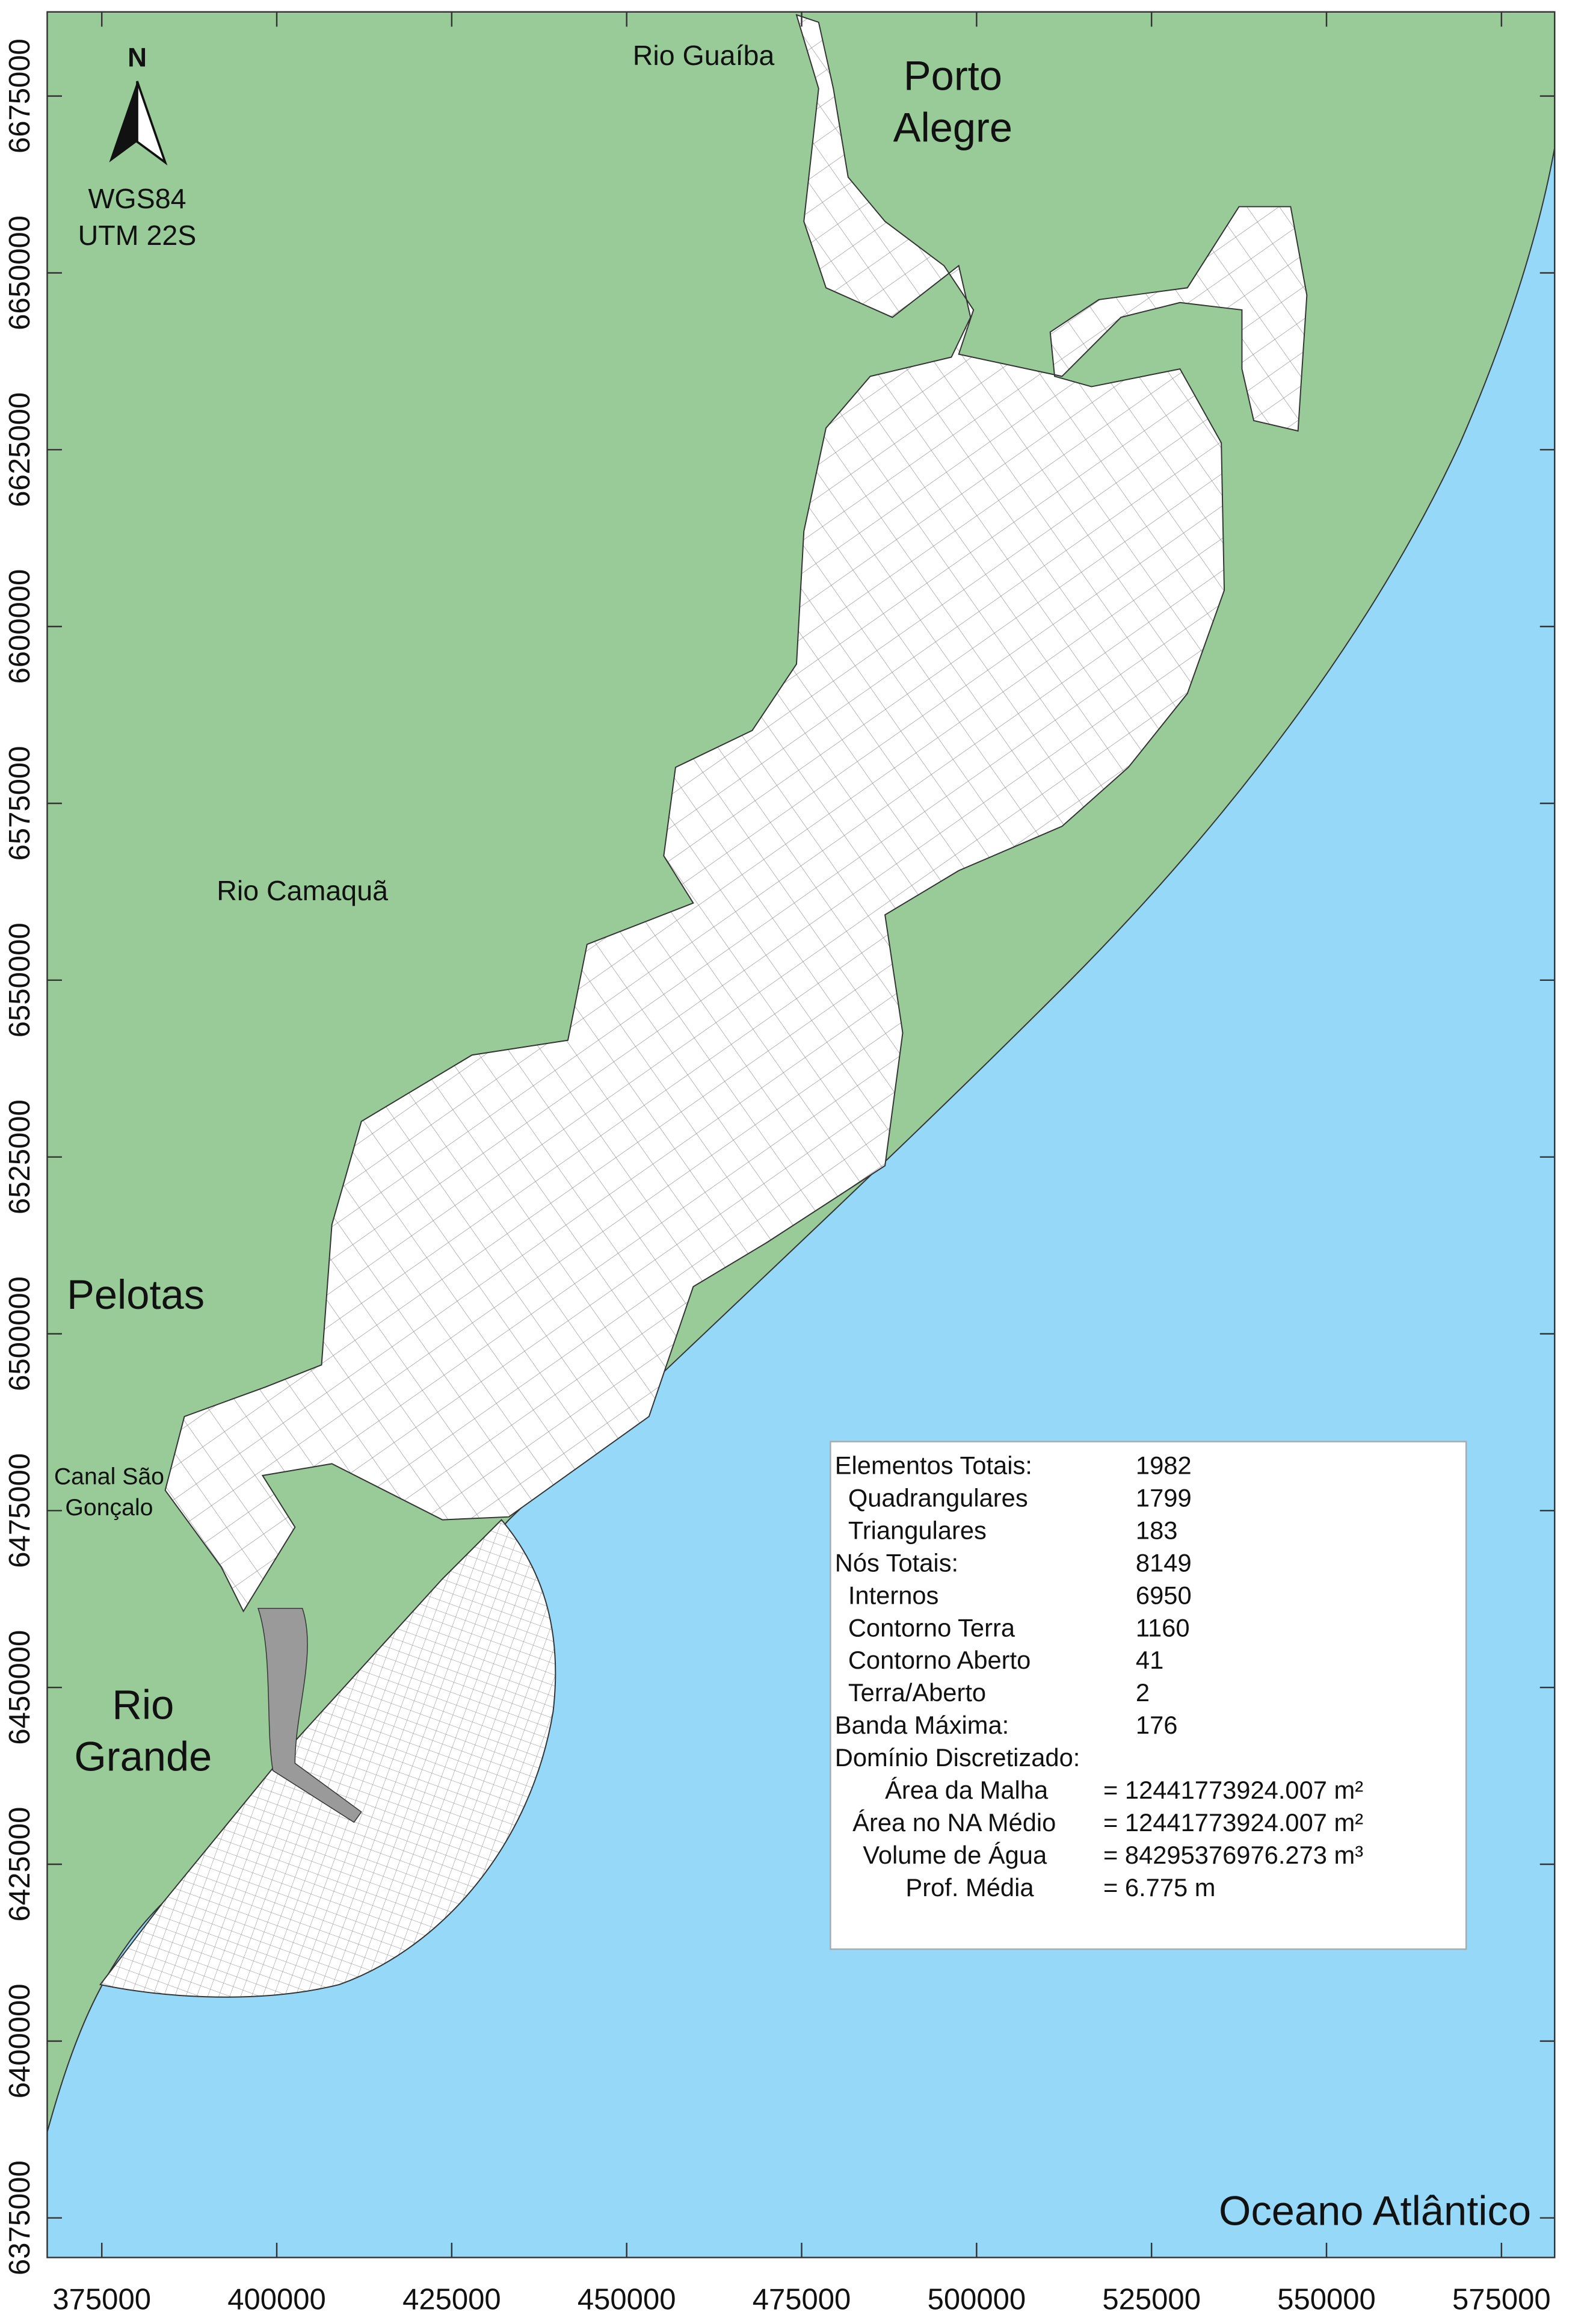  I want to click on place-label: Pelotas, so click(136, 1295).